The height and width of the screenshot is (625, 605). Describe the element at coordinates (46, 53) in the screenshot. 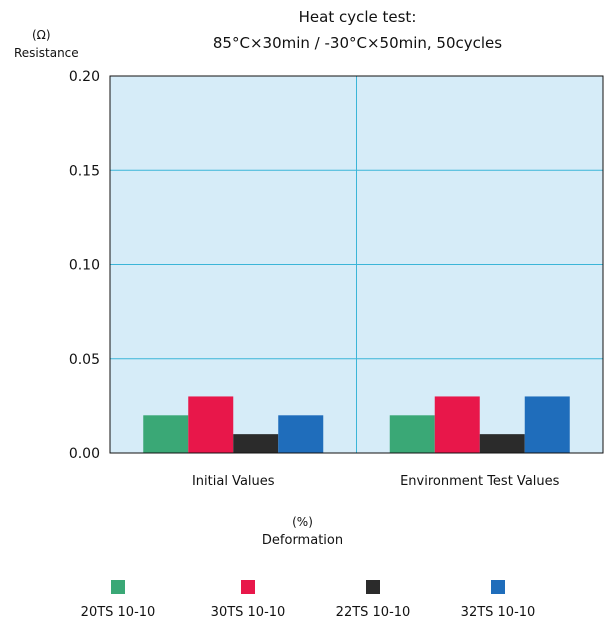

I see `y-axis-label: Resistance` at that location.